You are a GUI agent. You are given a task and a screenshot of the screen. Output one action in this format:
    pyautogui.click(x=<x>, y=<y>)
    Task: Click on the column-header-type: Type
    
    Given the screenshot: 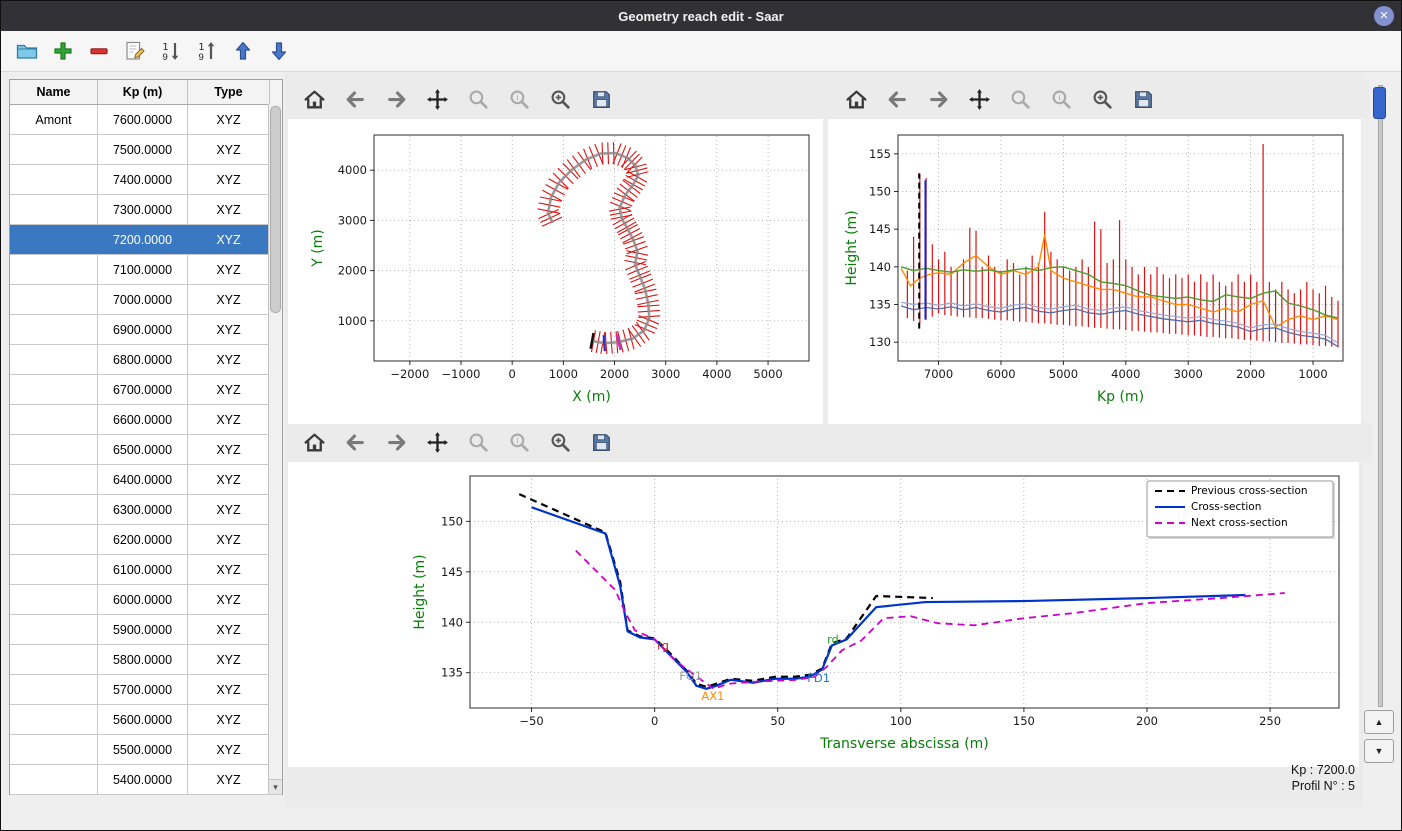 What is the action you would take?
    pyautogui.click(x=229, y=92)
    